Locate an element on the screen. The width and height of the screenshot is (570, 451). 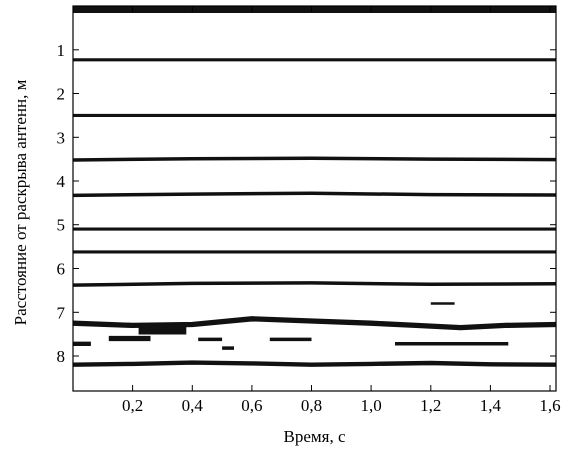
x-tick-label: 0,2 is located at coordinates (132, 405).